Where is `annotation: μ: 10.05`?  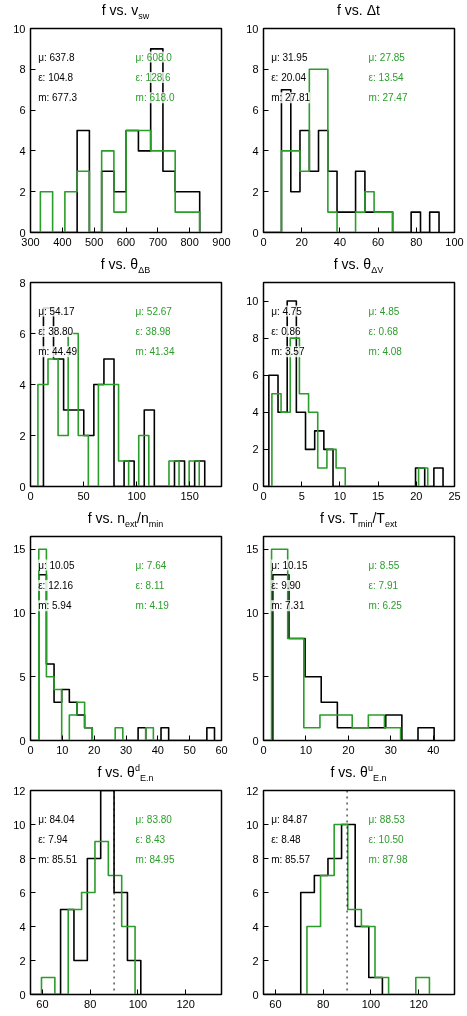 annotation: μ: 10.05 is located at coordinates (56, 565).